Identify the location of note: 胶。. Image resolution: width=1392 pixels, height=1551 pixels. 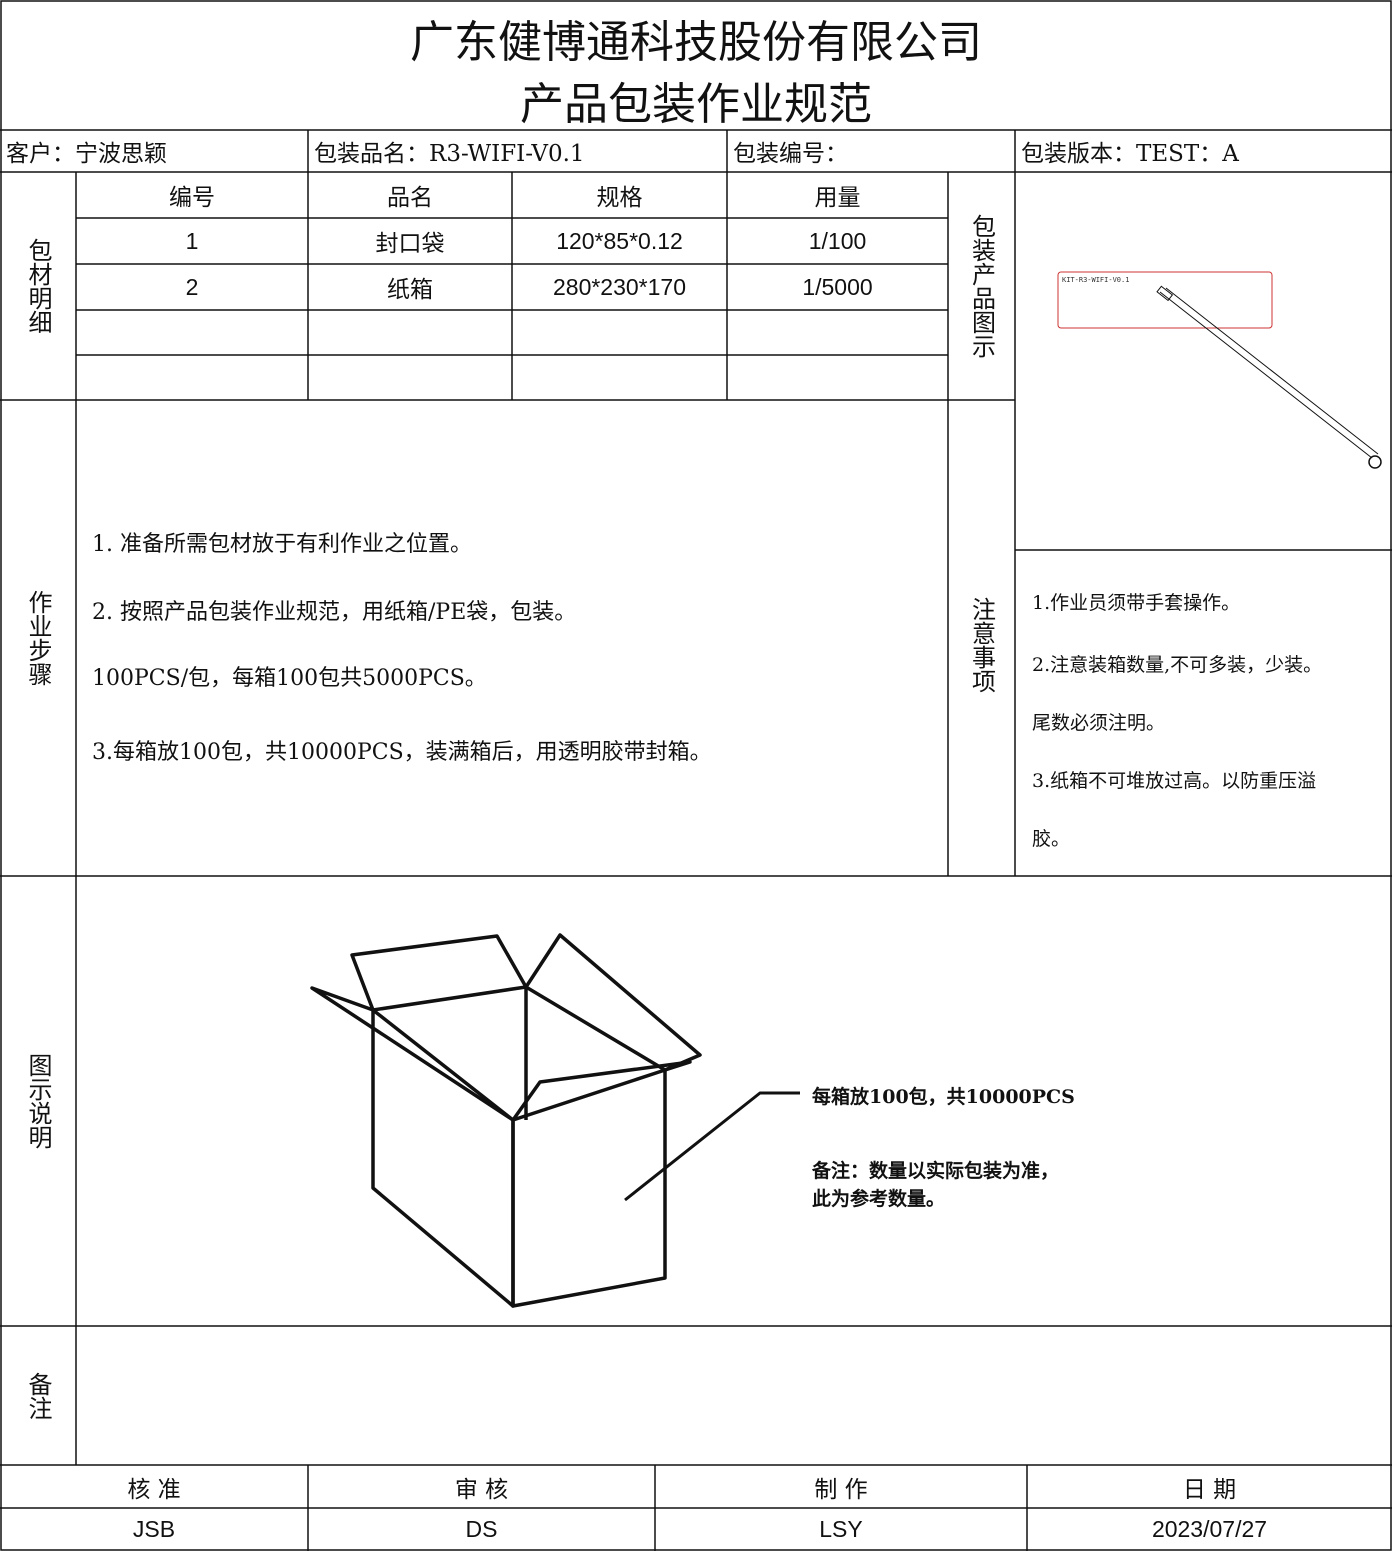
(1051, 839).